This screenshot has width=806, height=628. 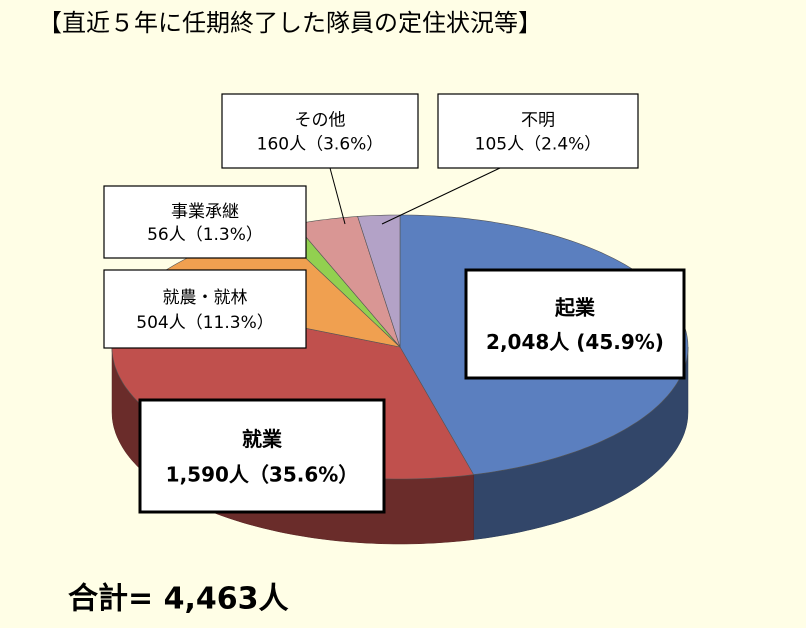 I want to click on value-label: 1,590人（35.6%）, so click(x=262, y=475).